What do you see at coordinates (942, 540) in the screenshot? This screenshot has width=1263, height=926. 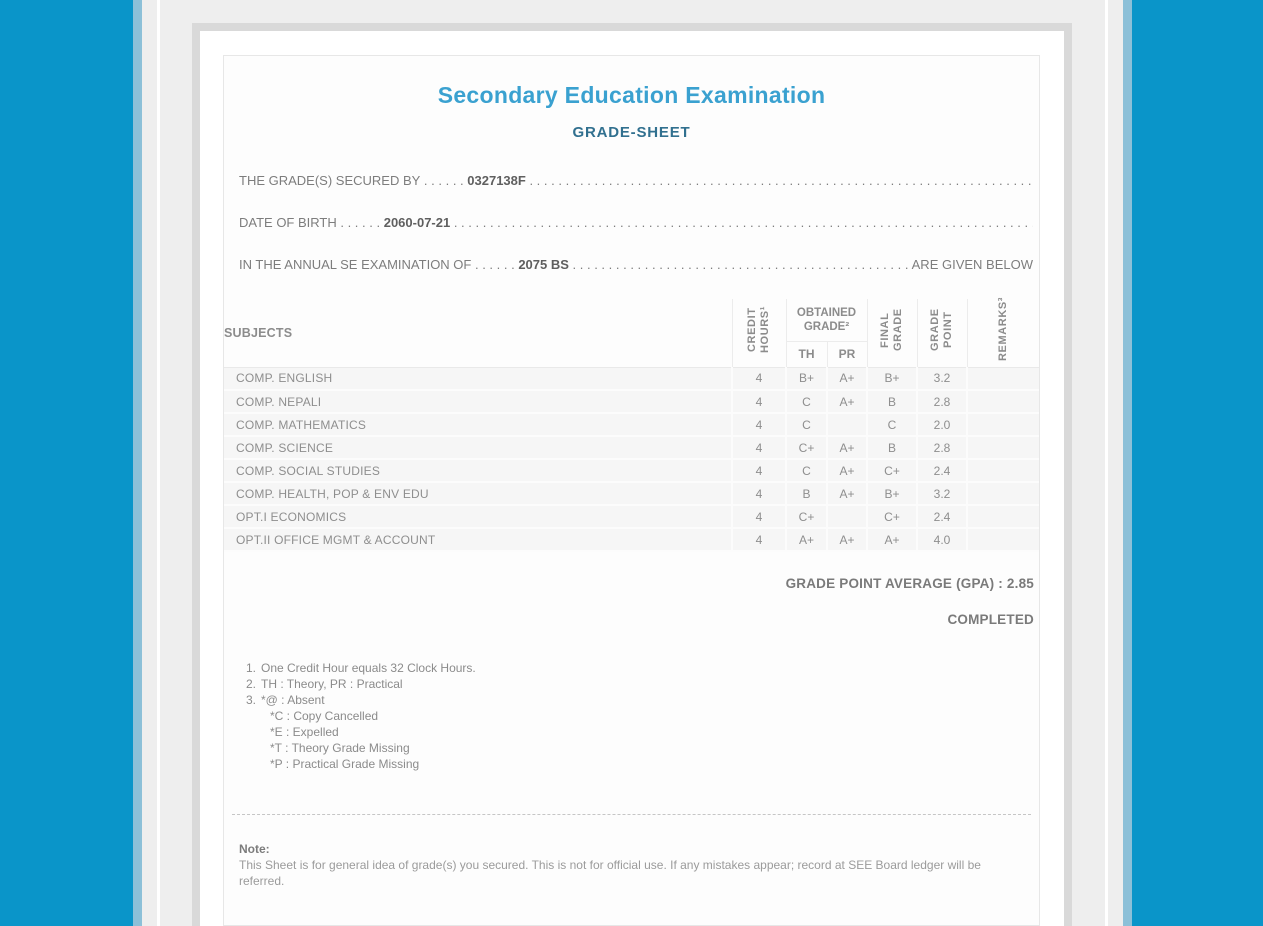 I see `grade-point-cell: 4.0` at bounding box center [942, 540].